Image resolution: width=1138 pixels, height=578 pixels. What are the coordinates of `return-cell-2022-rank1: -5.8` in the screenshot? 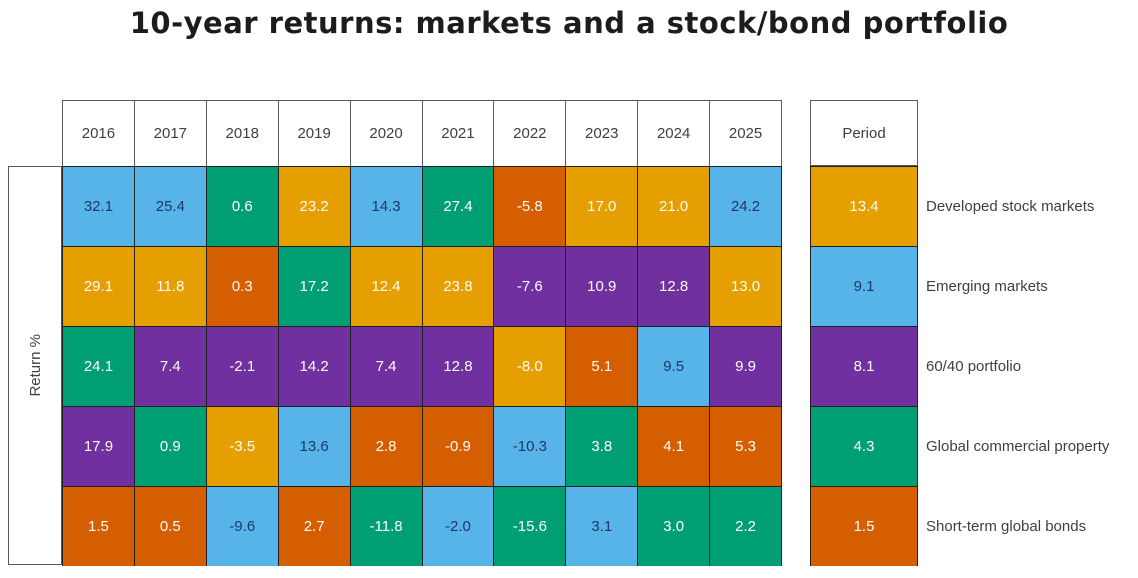 It's located at (529, 206).